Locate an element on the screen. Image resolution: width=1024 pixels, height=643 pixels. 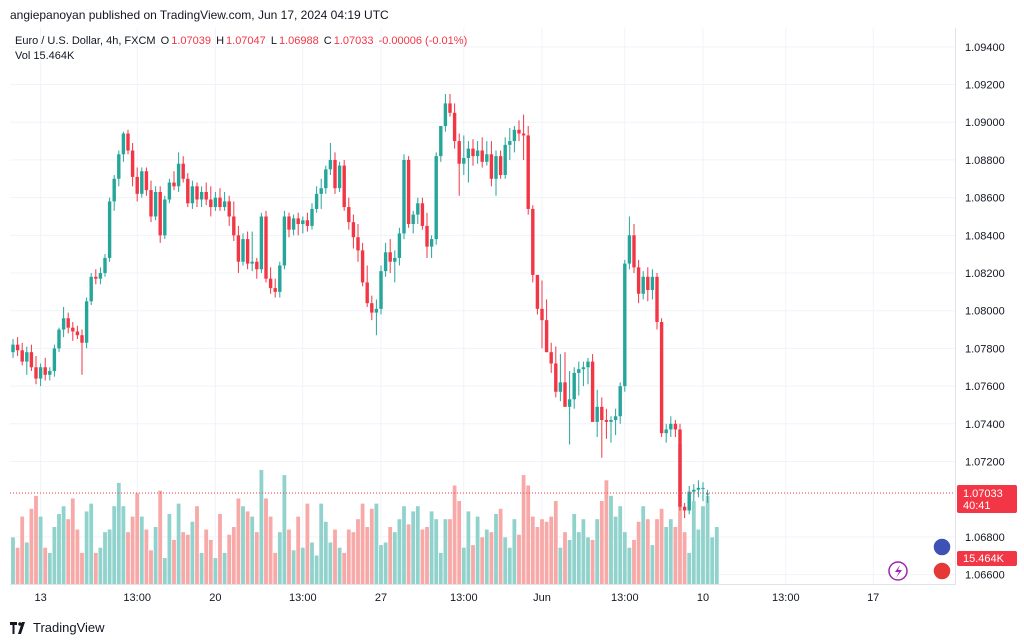
y-tick-label: 1.08000 is located at coordinates (985, 312).